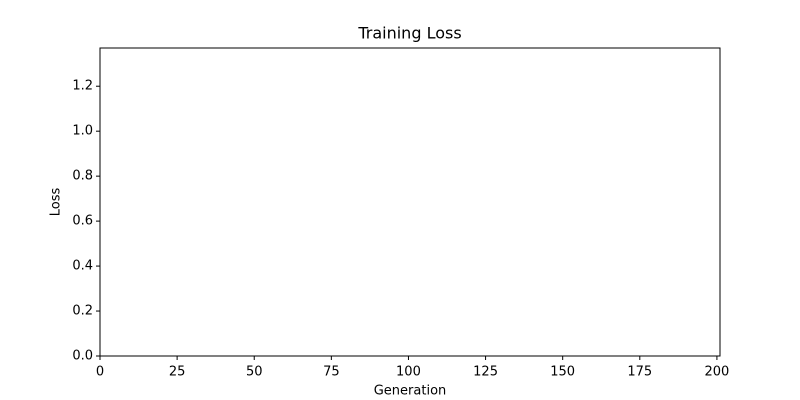  Describe the element at coordinates (717, 372) in the screenshot. I see `x-tick-label: 200` at that location.